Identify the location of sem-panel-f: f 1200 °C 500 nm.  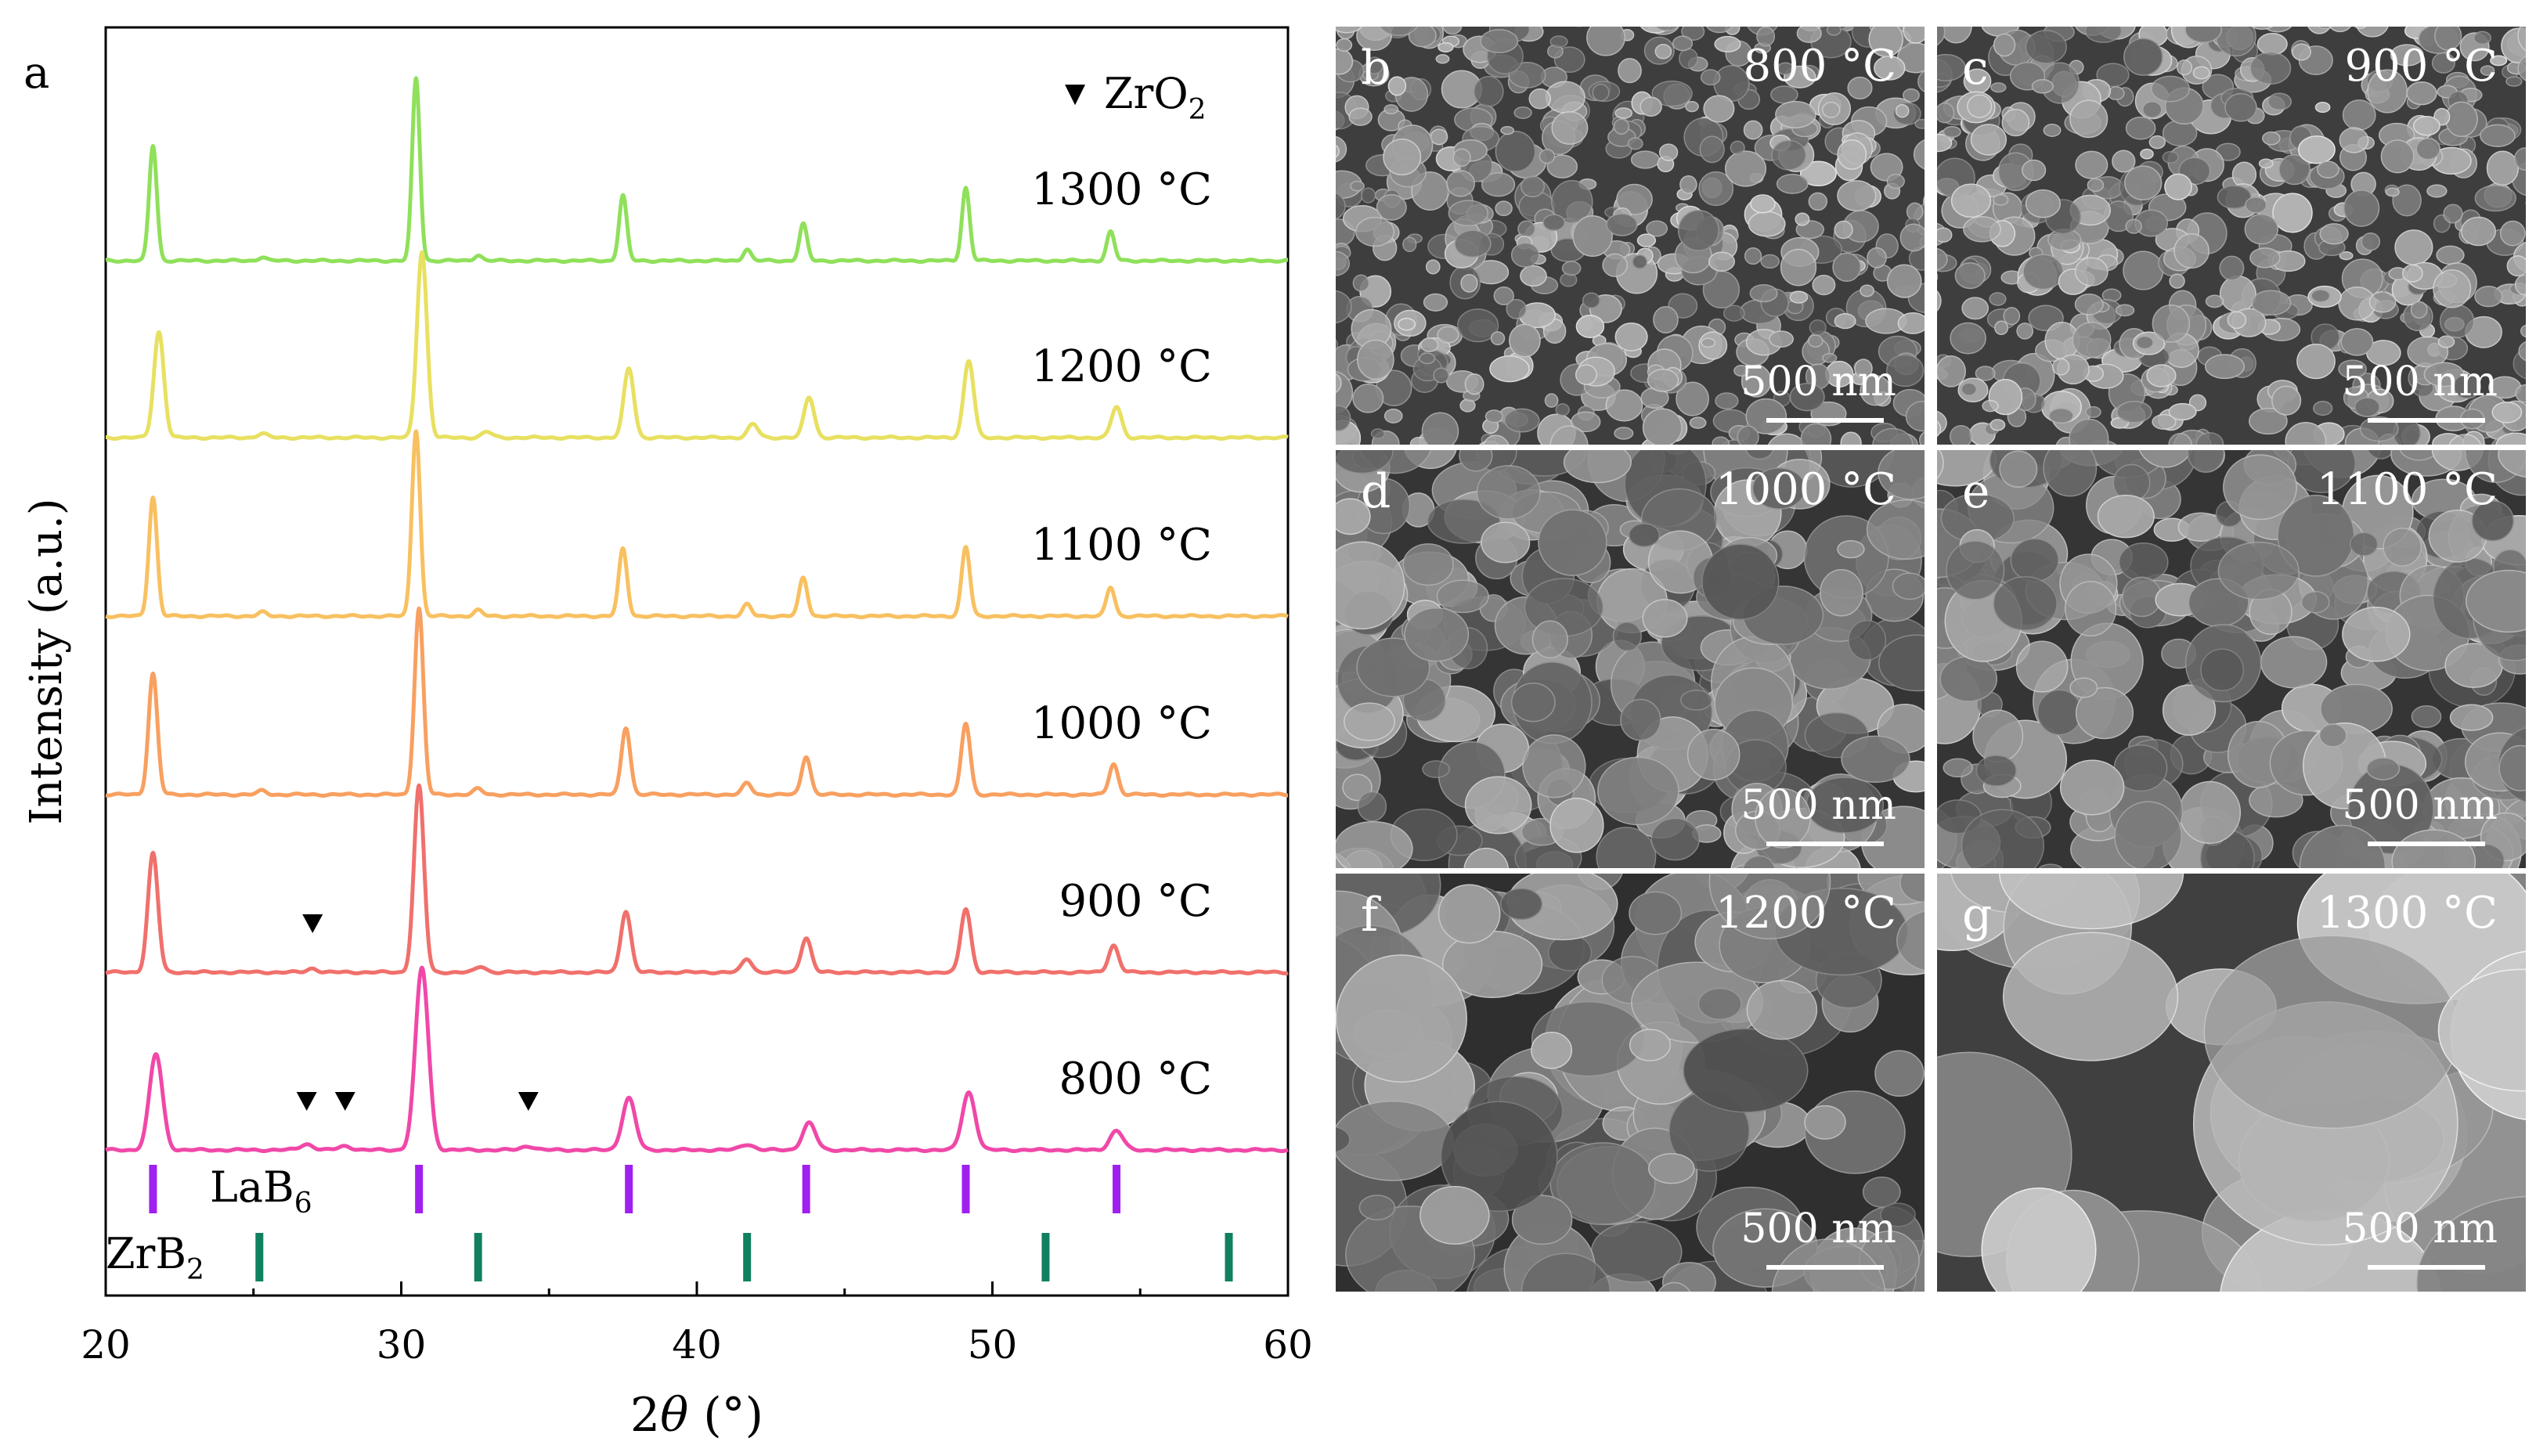
(1630, 1083).